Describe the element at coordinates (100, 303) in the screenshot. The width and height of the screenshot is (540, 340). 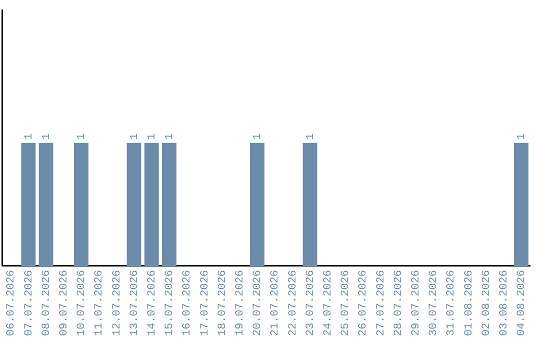
I see `x-tick-label: 11.07.2026` at that location.